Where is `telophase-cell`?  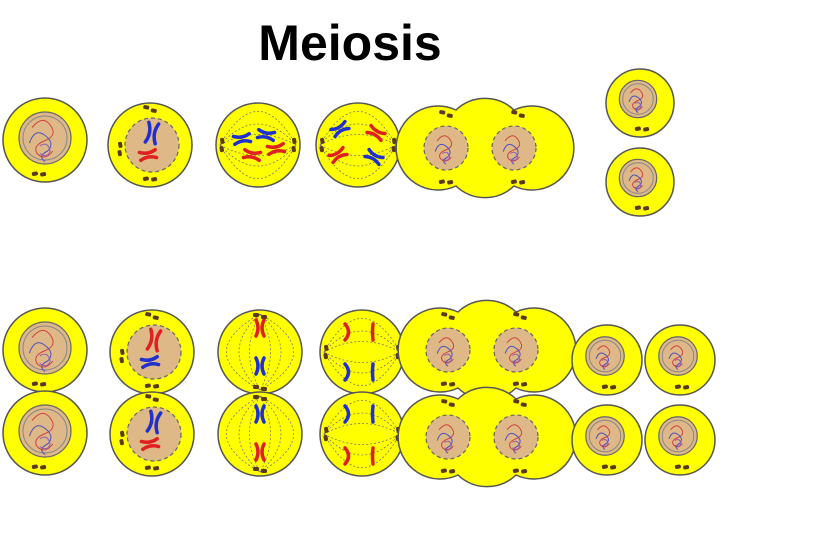 telophase-cell is located at coordinates (487, 437).